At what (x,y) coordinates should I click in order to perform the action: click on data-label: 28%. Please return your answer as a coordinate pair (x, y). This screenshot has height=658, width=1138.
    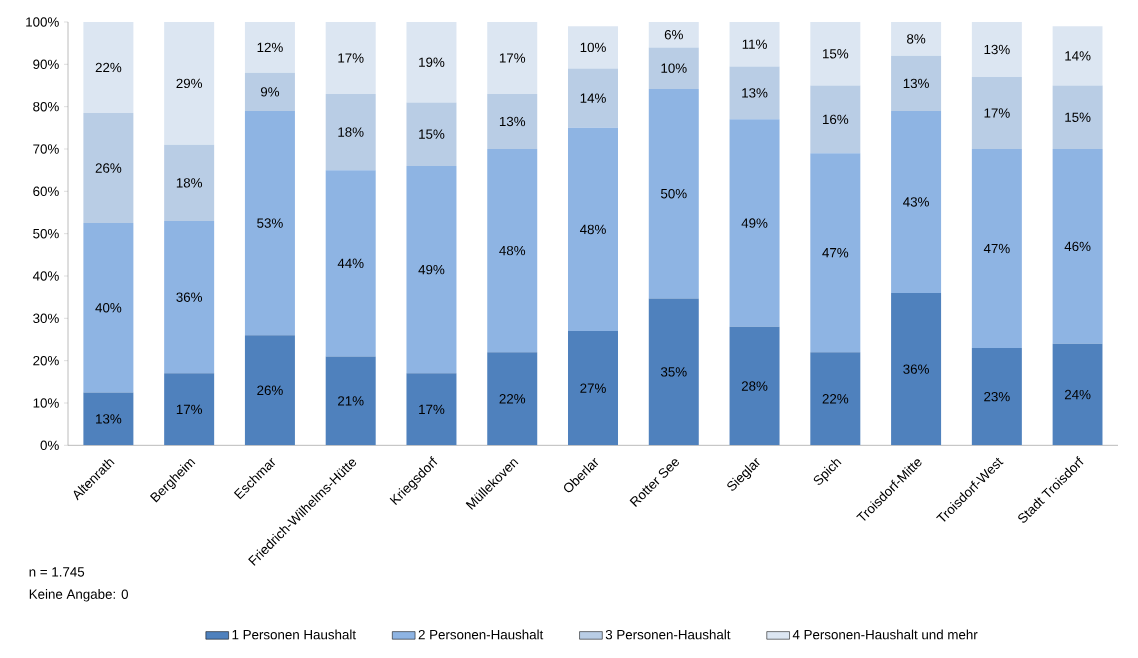
    Looking at the image, I should click on (754, 386).